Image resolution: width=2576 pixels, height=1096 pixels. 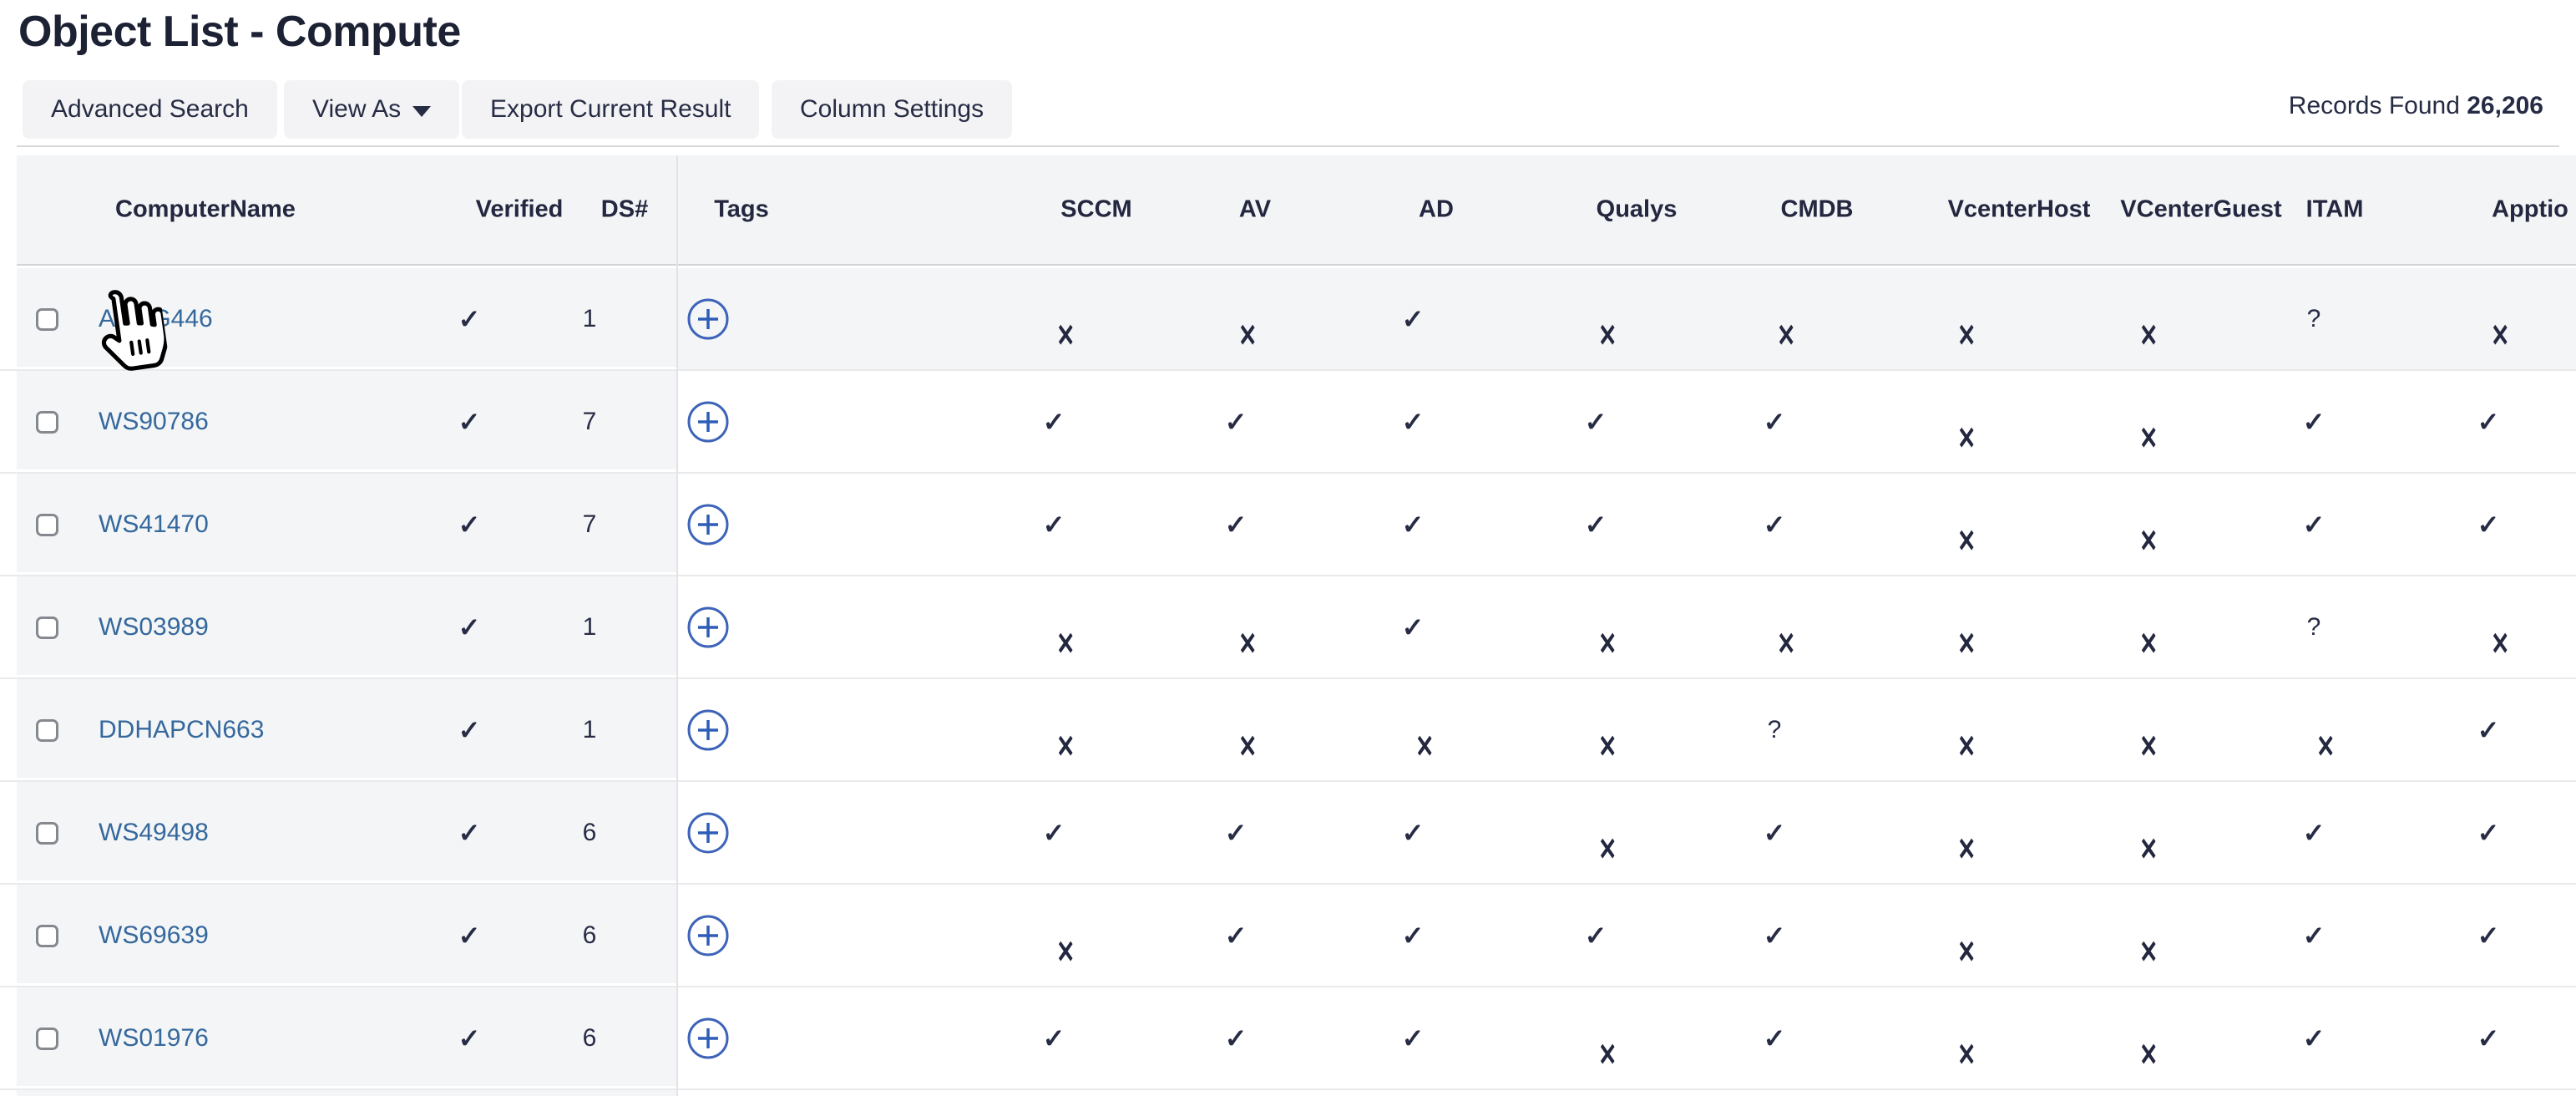 What do you see at coordinates (1817, 209) in the screenshot?
I see `column-header-cmdb: CMDB` at bounding box center [1817, 209].